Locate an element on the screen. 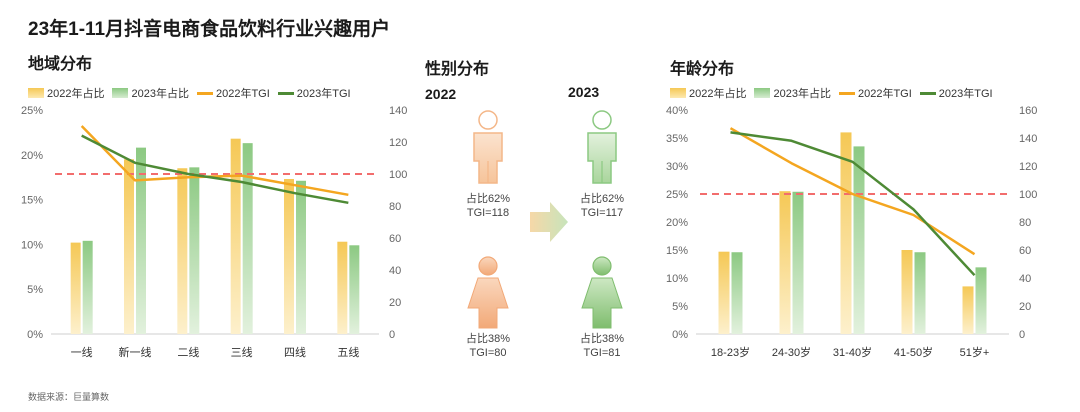 The height and width of the screenshot is (412, 1080). age-left-tick: 0% is located at coordinates (680, 335).